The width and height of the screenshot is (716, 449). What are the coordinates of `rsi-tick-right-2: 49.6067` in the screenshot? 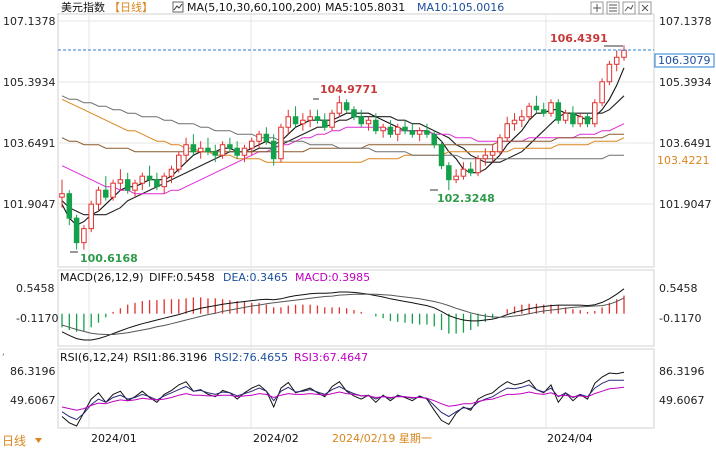 It's located at (682, 400).